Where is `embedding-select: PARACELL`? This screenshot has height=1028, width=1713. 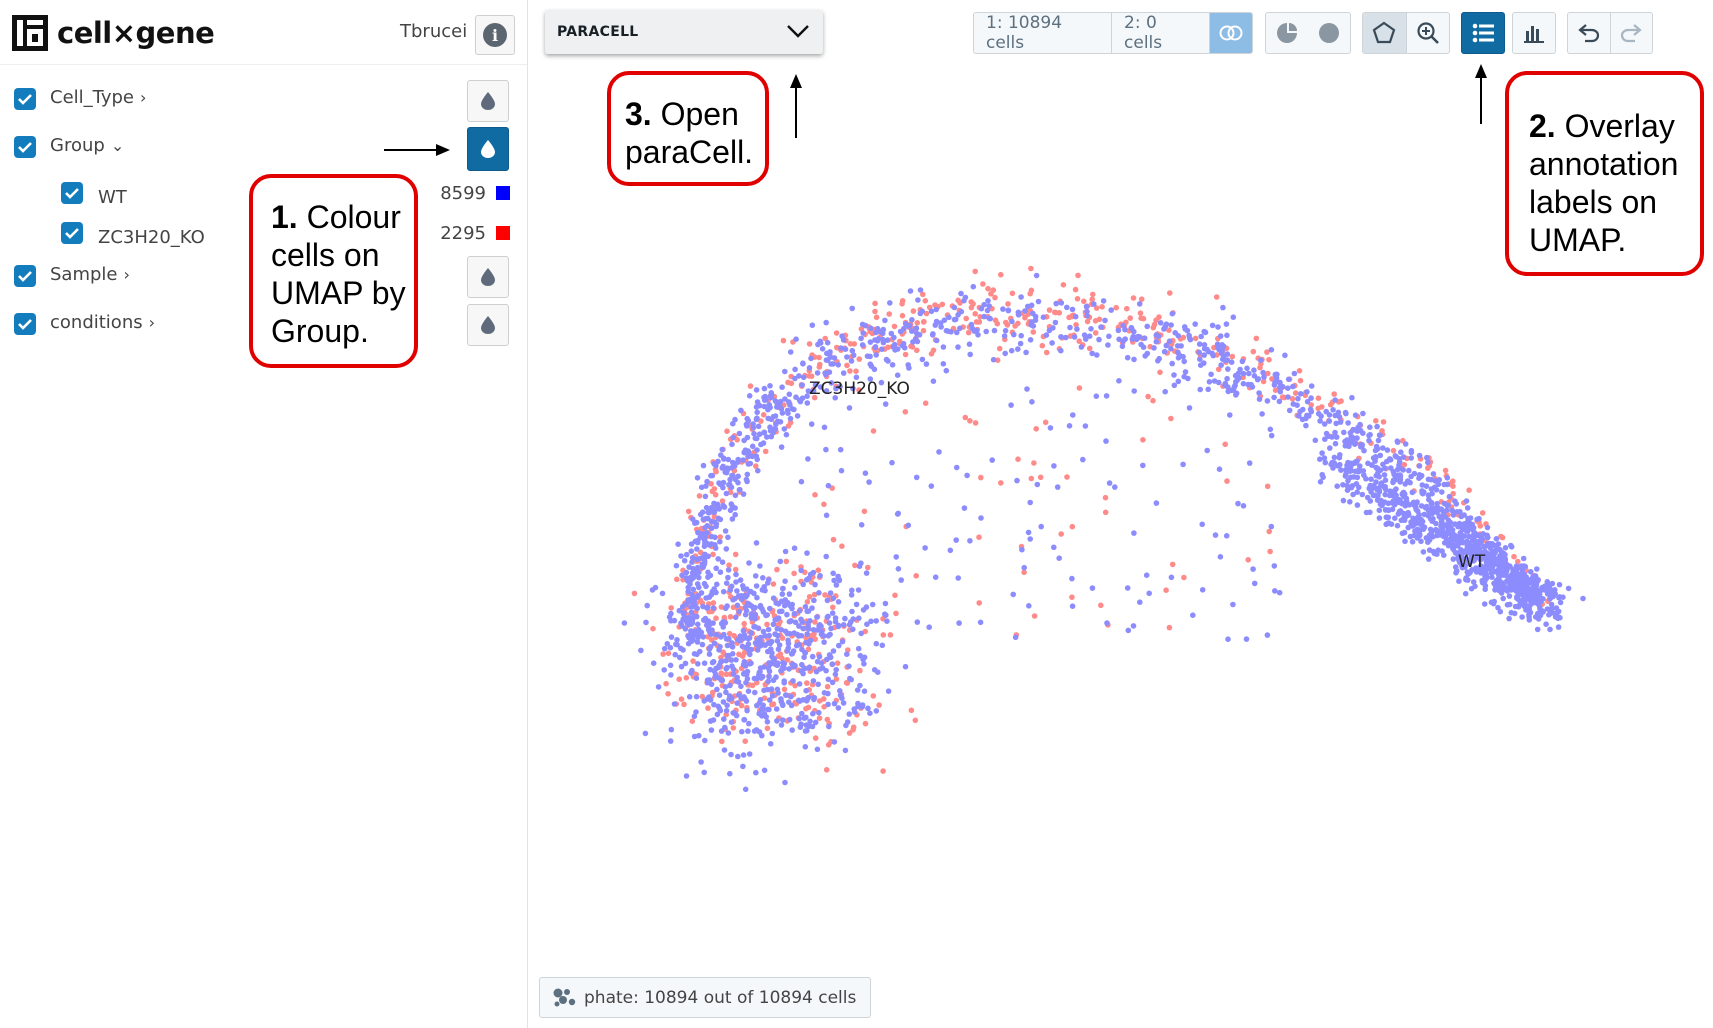 embedding-select: PARACELL is located at coordinates (684, 32).